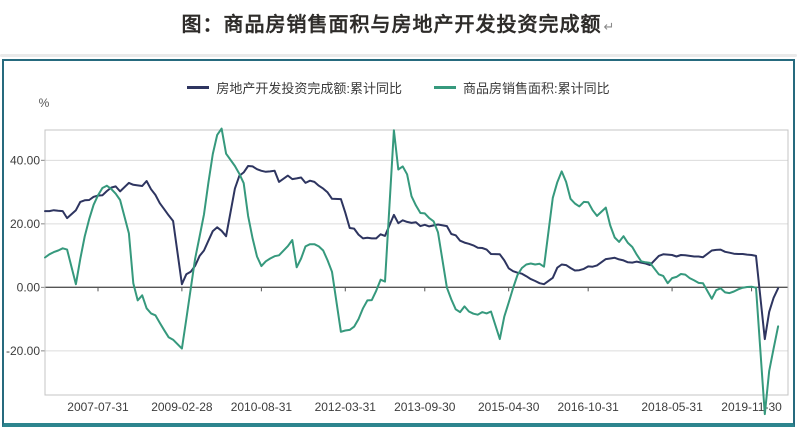 The width and height of the screenshot is (797, 438). I want to click on y-tick-label-0.00: 0.00, so click(29, 287).